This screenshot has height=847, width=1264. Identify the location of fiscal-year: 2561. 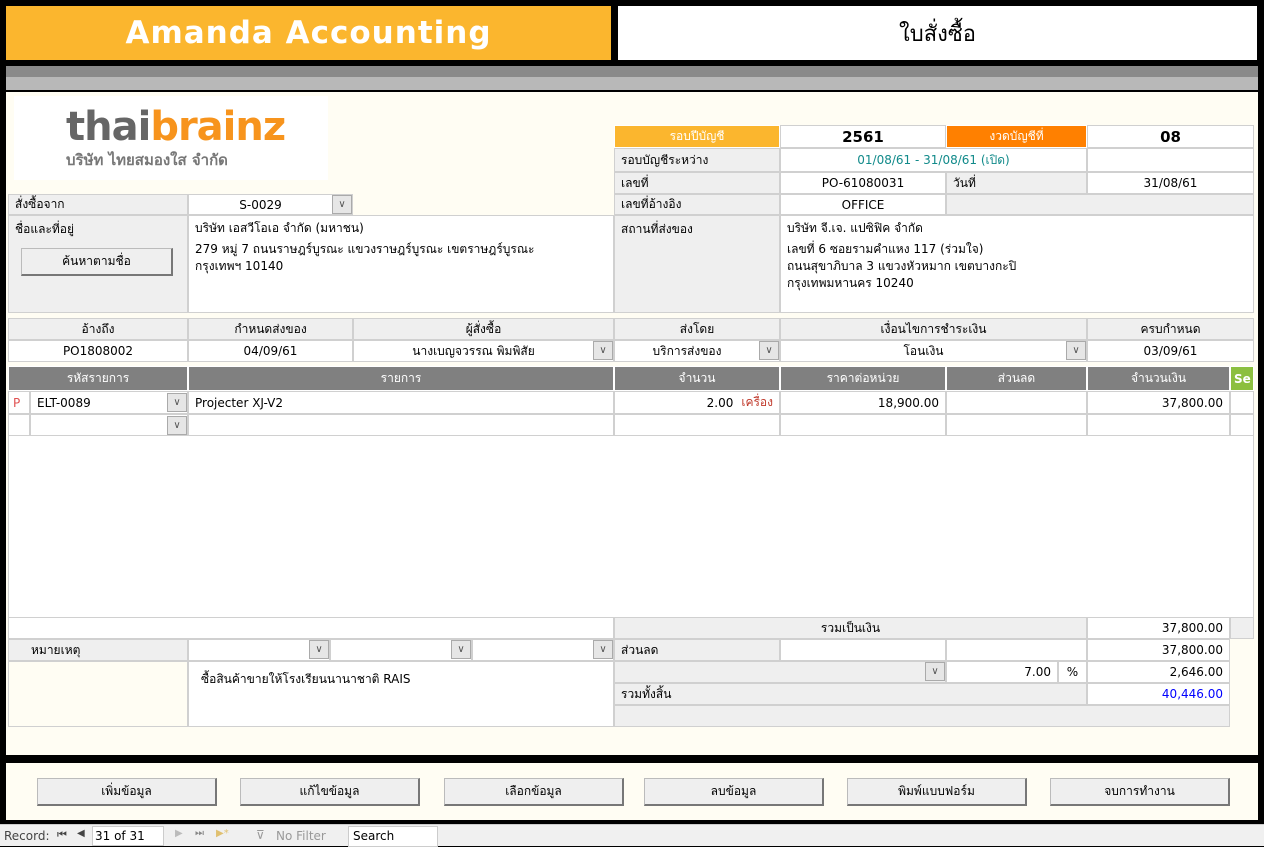
(863, 136).